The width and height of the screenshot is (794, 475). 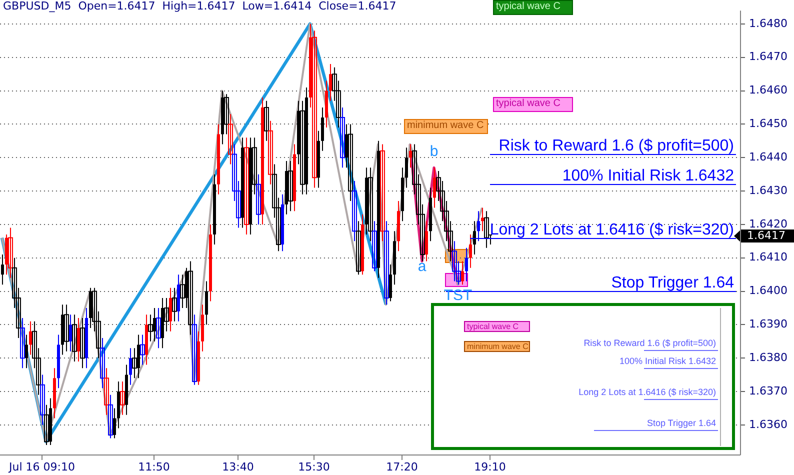 What do you see at coordinates (768, 190) in the screenshot?
I see `y-tick-label: 1.6430` at bounding box center [768, 190].